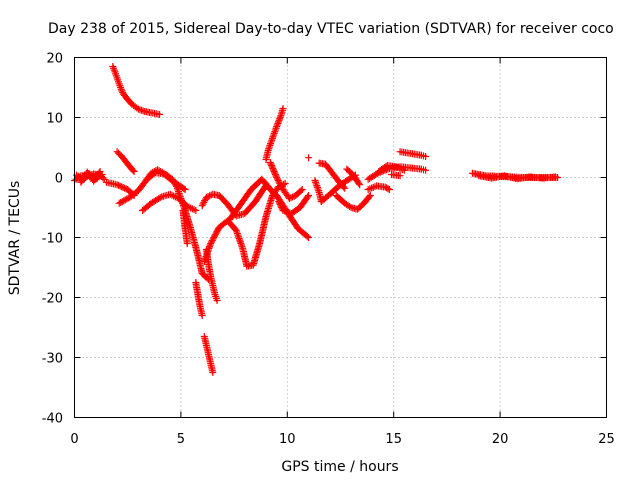 The width and height of the screenshot is (640, 480). Describe the element at coordinates (125, 161) in the screenshot. I see `series-s5` at that location.